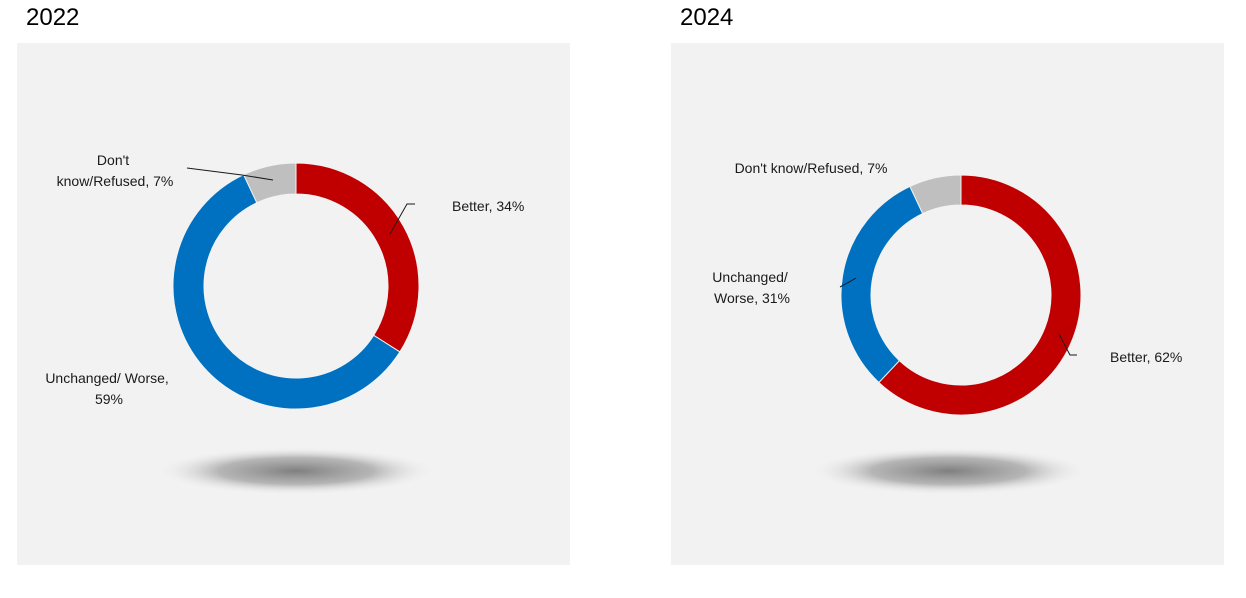 Image resolution: width=1246 pixels, height=598 pixels. I want to click on data-label-unchanged-worse: Unchanged/ Worse, 59%, so click(108, 388).